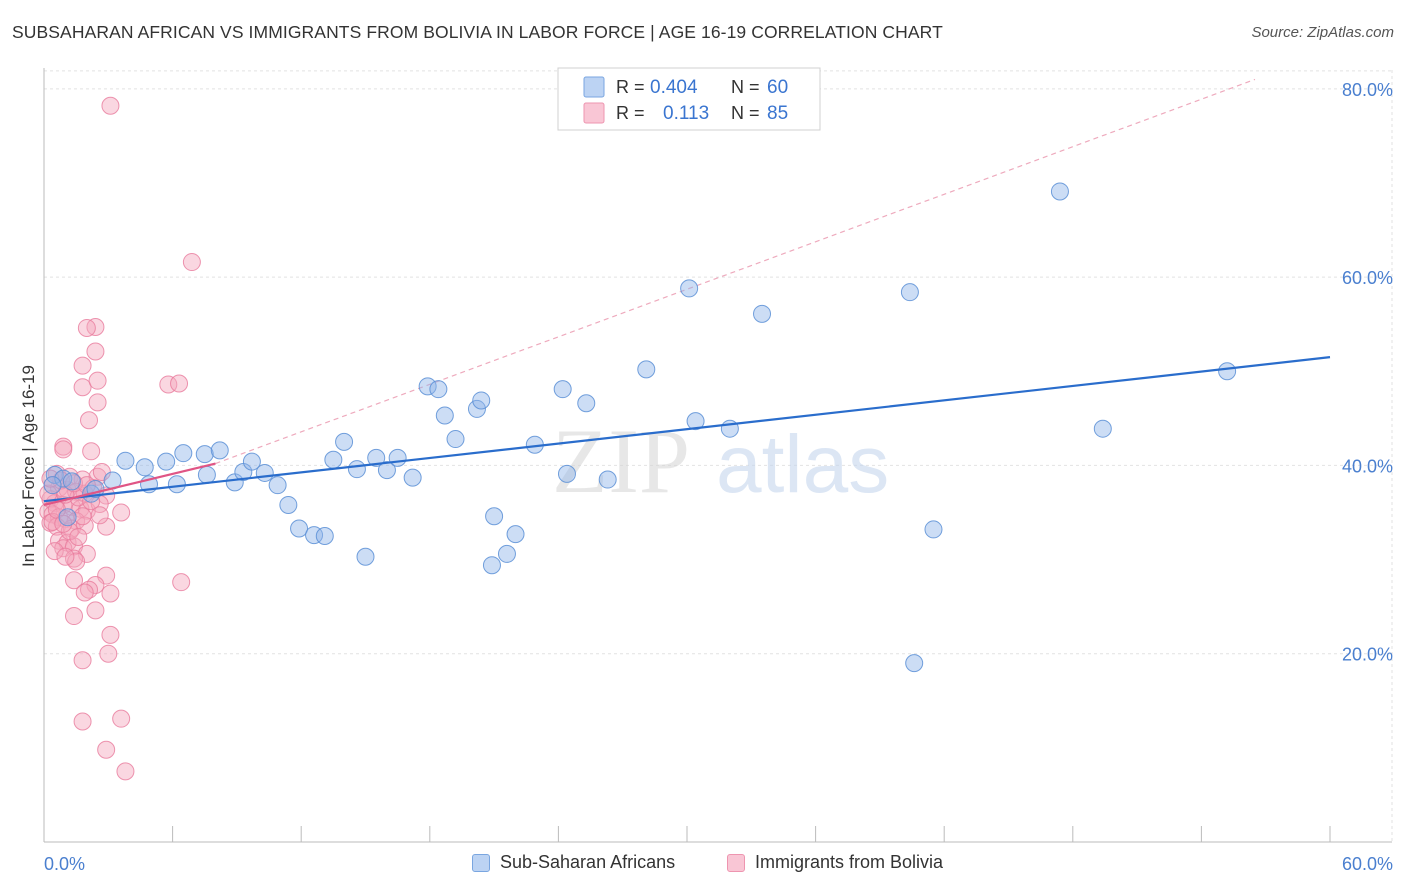 This screenshot has height=892, width=1406. Describe the element at coordinates (689, 99) in the screenshot. I see `stats-legend: R = 0.404 N = 60 R = 0.113 N = 85` at that location.